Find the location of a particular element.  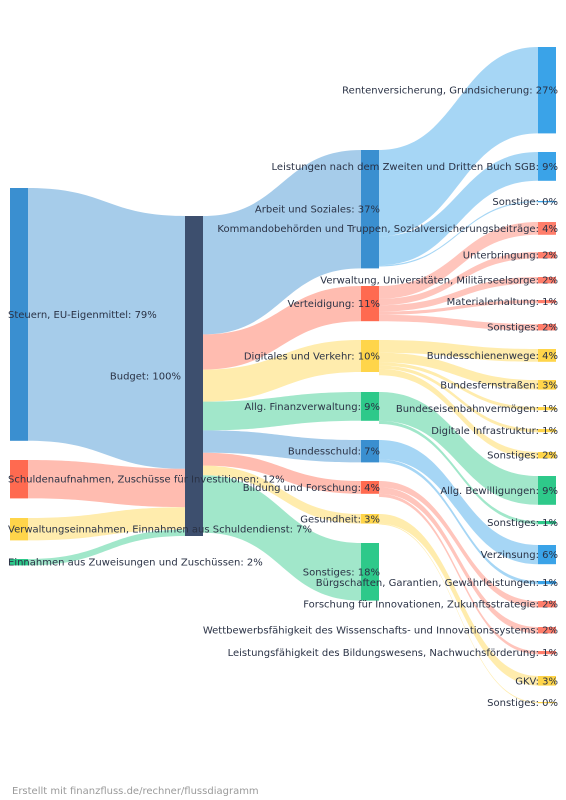

node-rente is located at coordinates (547, 90).